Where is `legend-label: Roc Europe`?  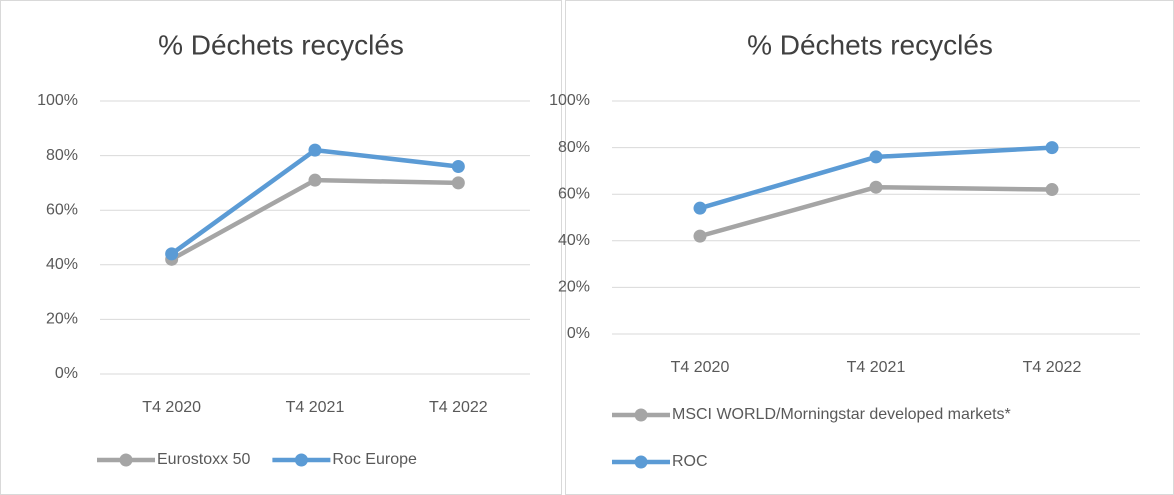 legend-label: Roc Europe is located at coordinates (374, 459).